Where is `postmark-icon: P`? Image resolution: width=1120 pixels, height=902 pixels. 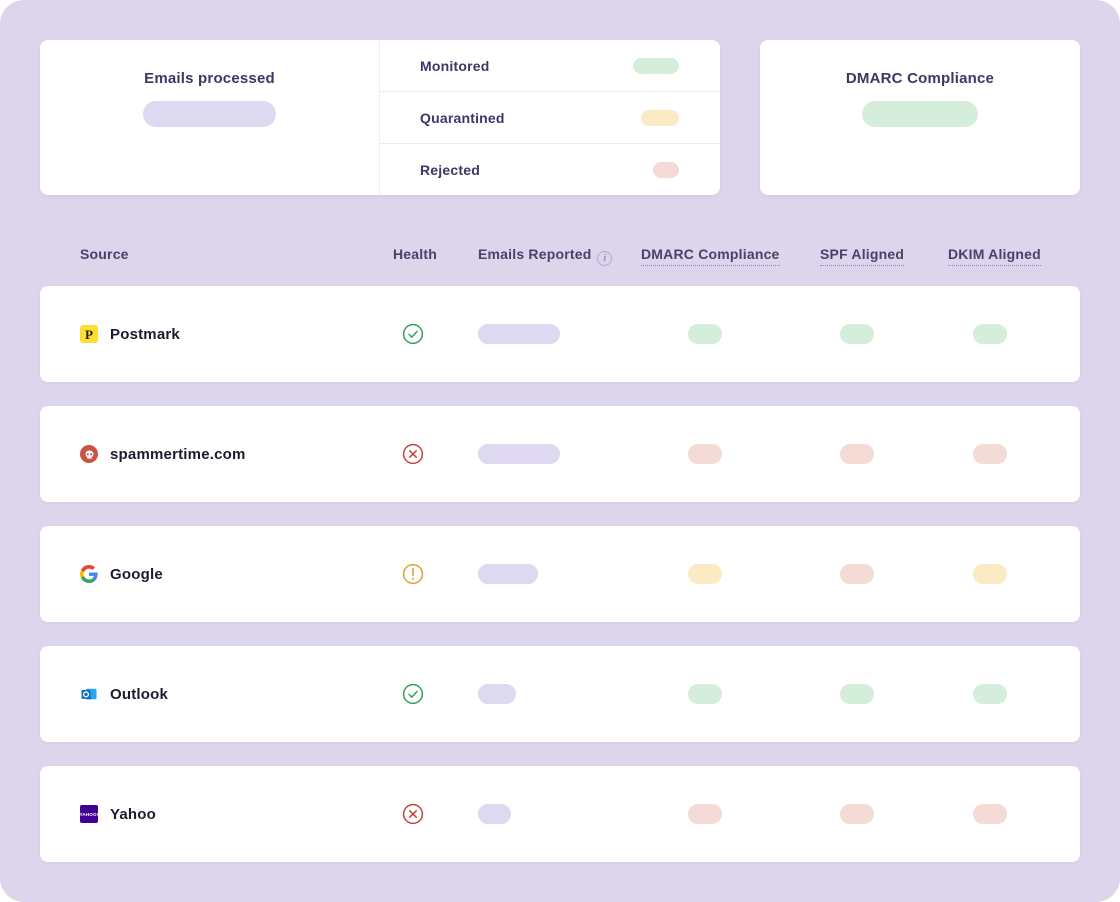 postmark-icon: P is located at coordinates (89, 334).